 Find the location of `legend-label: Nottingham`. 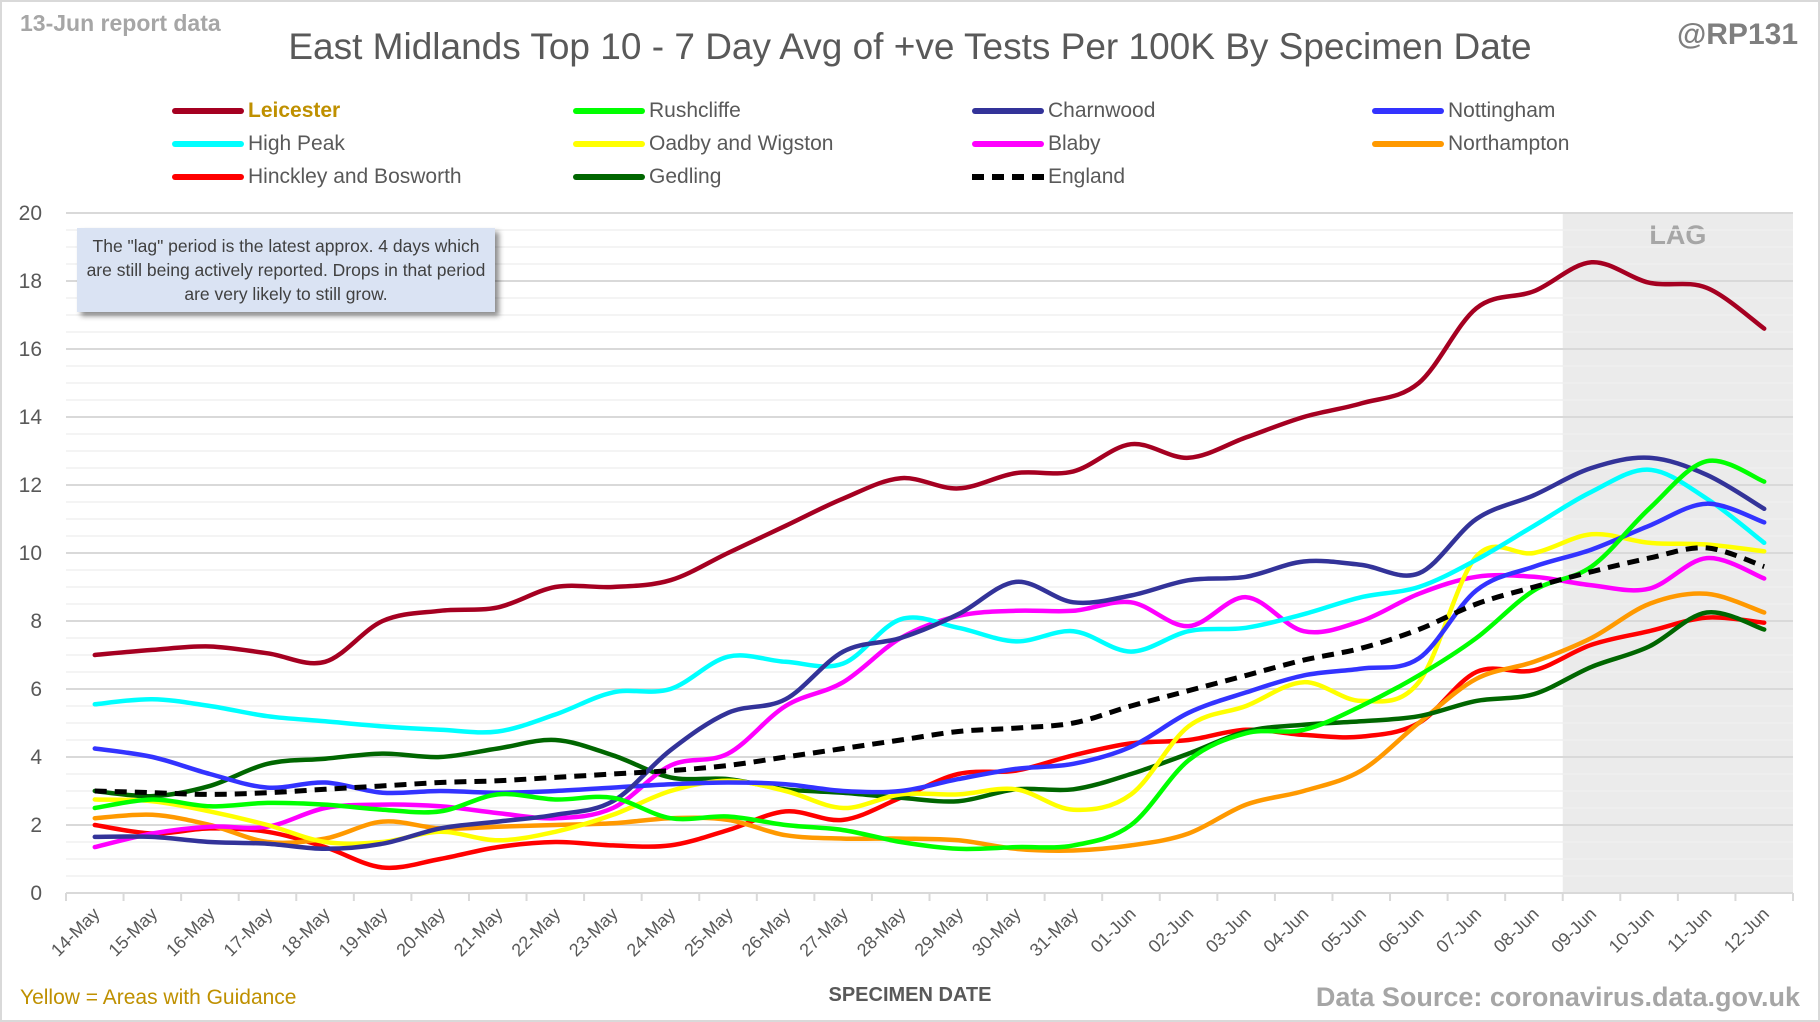

legend-label: Nottingham is located at coordinates (1502, 110).